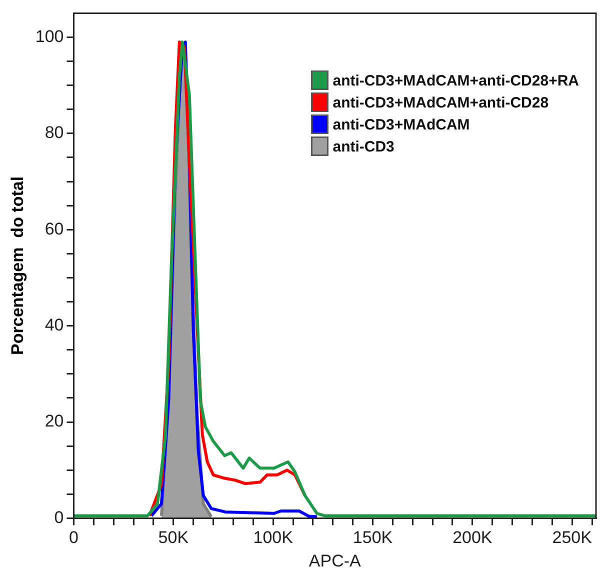 The height and width of the screenshot is (578, 602). Describe the element at coordinates (49, 36) in the screenshot. I see `y-tick-label: 100` at that location.